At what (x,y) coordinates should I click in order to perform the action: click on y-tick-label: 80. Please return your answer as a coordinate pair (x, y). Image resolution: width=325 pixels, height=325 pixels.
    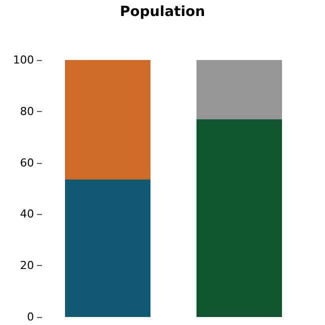
    Looking at the image, I should click on (27, 111).